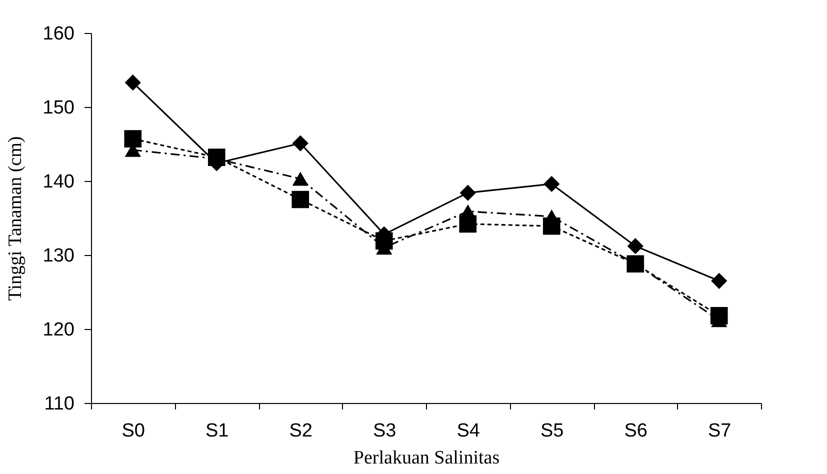 The image size is (827, 474). I want to click on x-tick-label: S0, so click(133, 431).